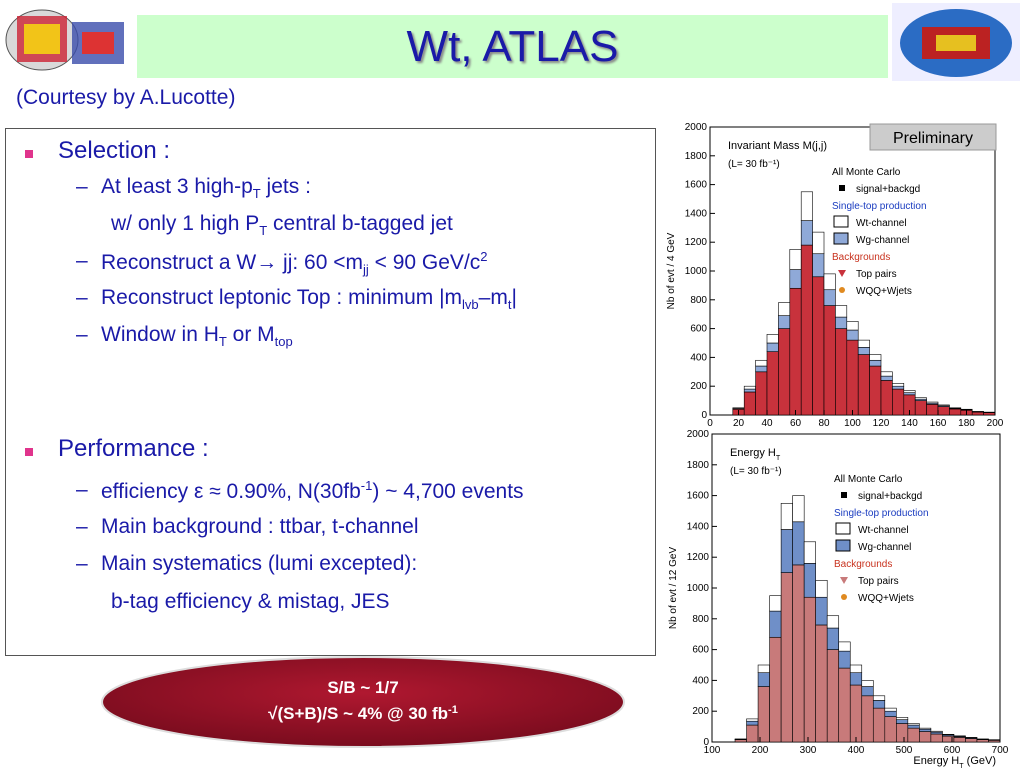 The height and width of the screenshot is (768, 1024). Describe the element at coordinates (484, 256) in the screenshot. I see `text-run: 2` at that location.